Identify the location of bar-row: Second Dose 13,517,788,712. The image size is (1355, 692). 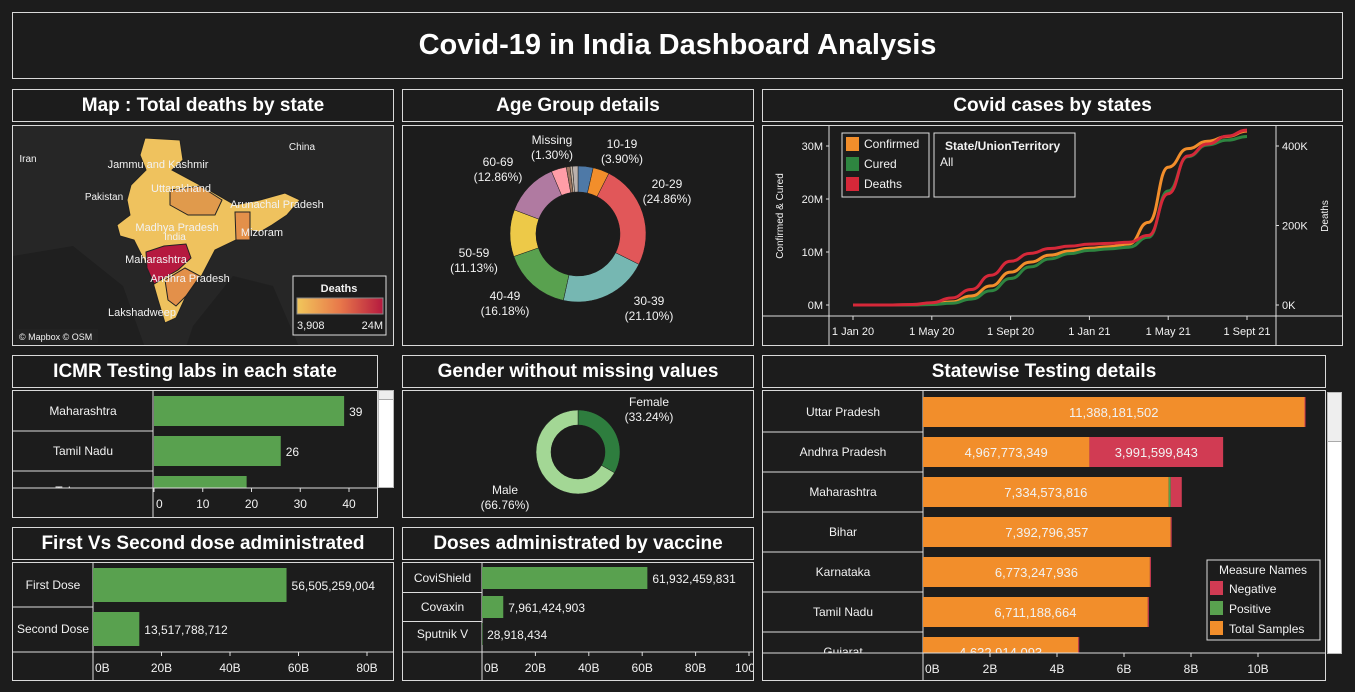
(122, 629).